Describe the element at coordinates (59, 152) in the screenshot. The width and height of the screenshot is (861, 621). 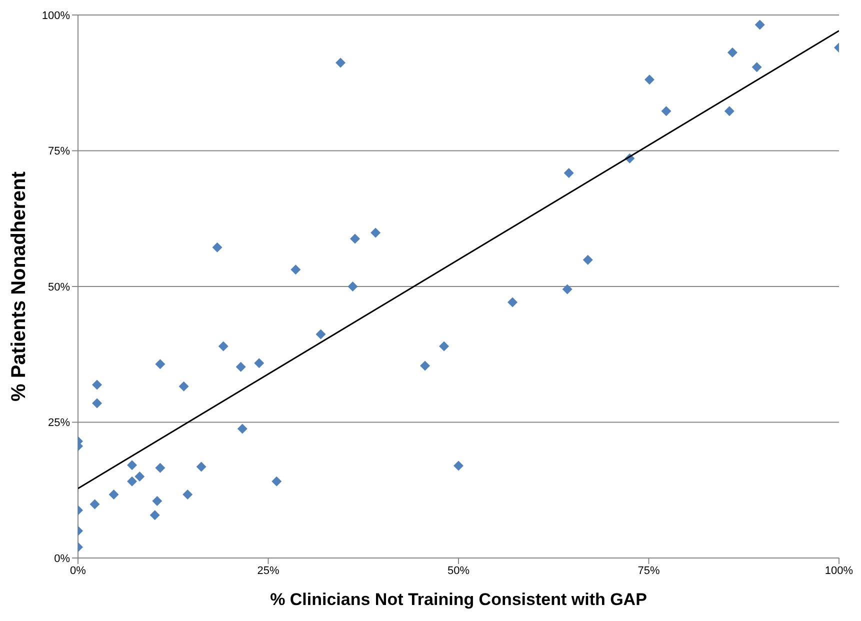
I see `y-tick-label: 75%` at that location.